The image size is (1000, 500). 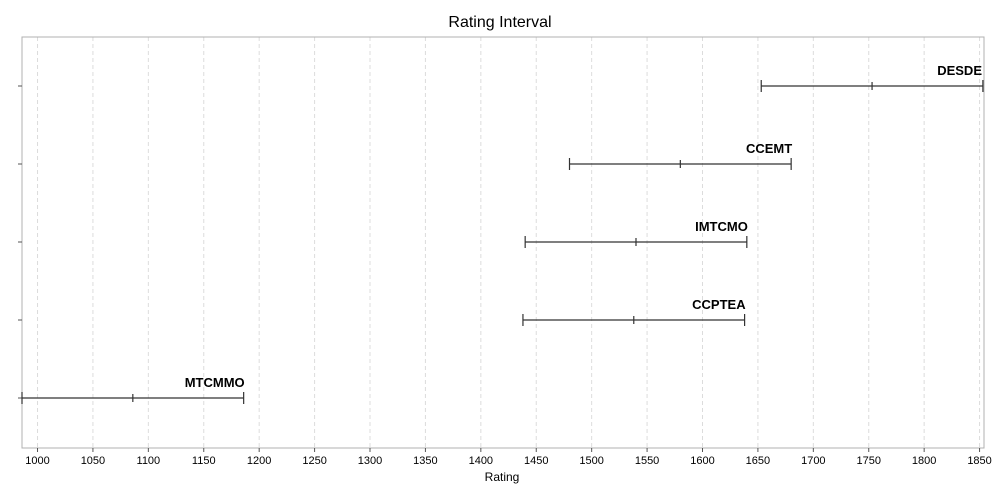 What do you see at coordinates (721, 226) in the screenshot?
I see `interval-label: IMTCMO` at bounding box center [721, 226].